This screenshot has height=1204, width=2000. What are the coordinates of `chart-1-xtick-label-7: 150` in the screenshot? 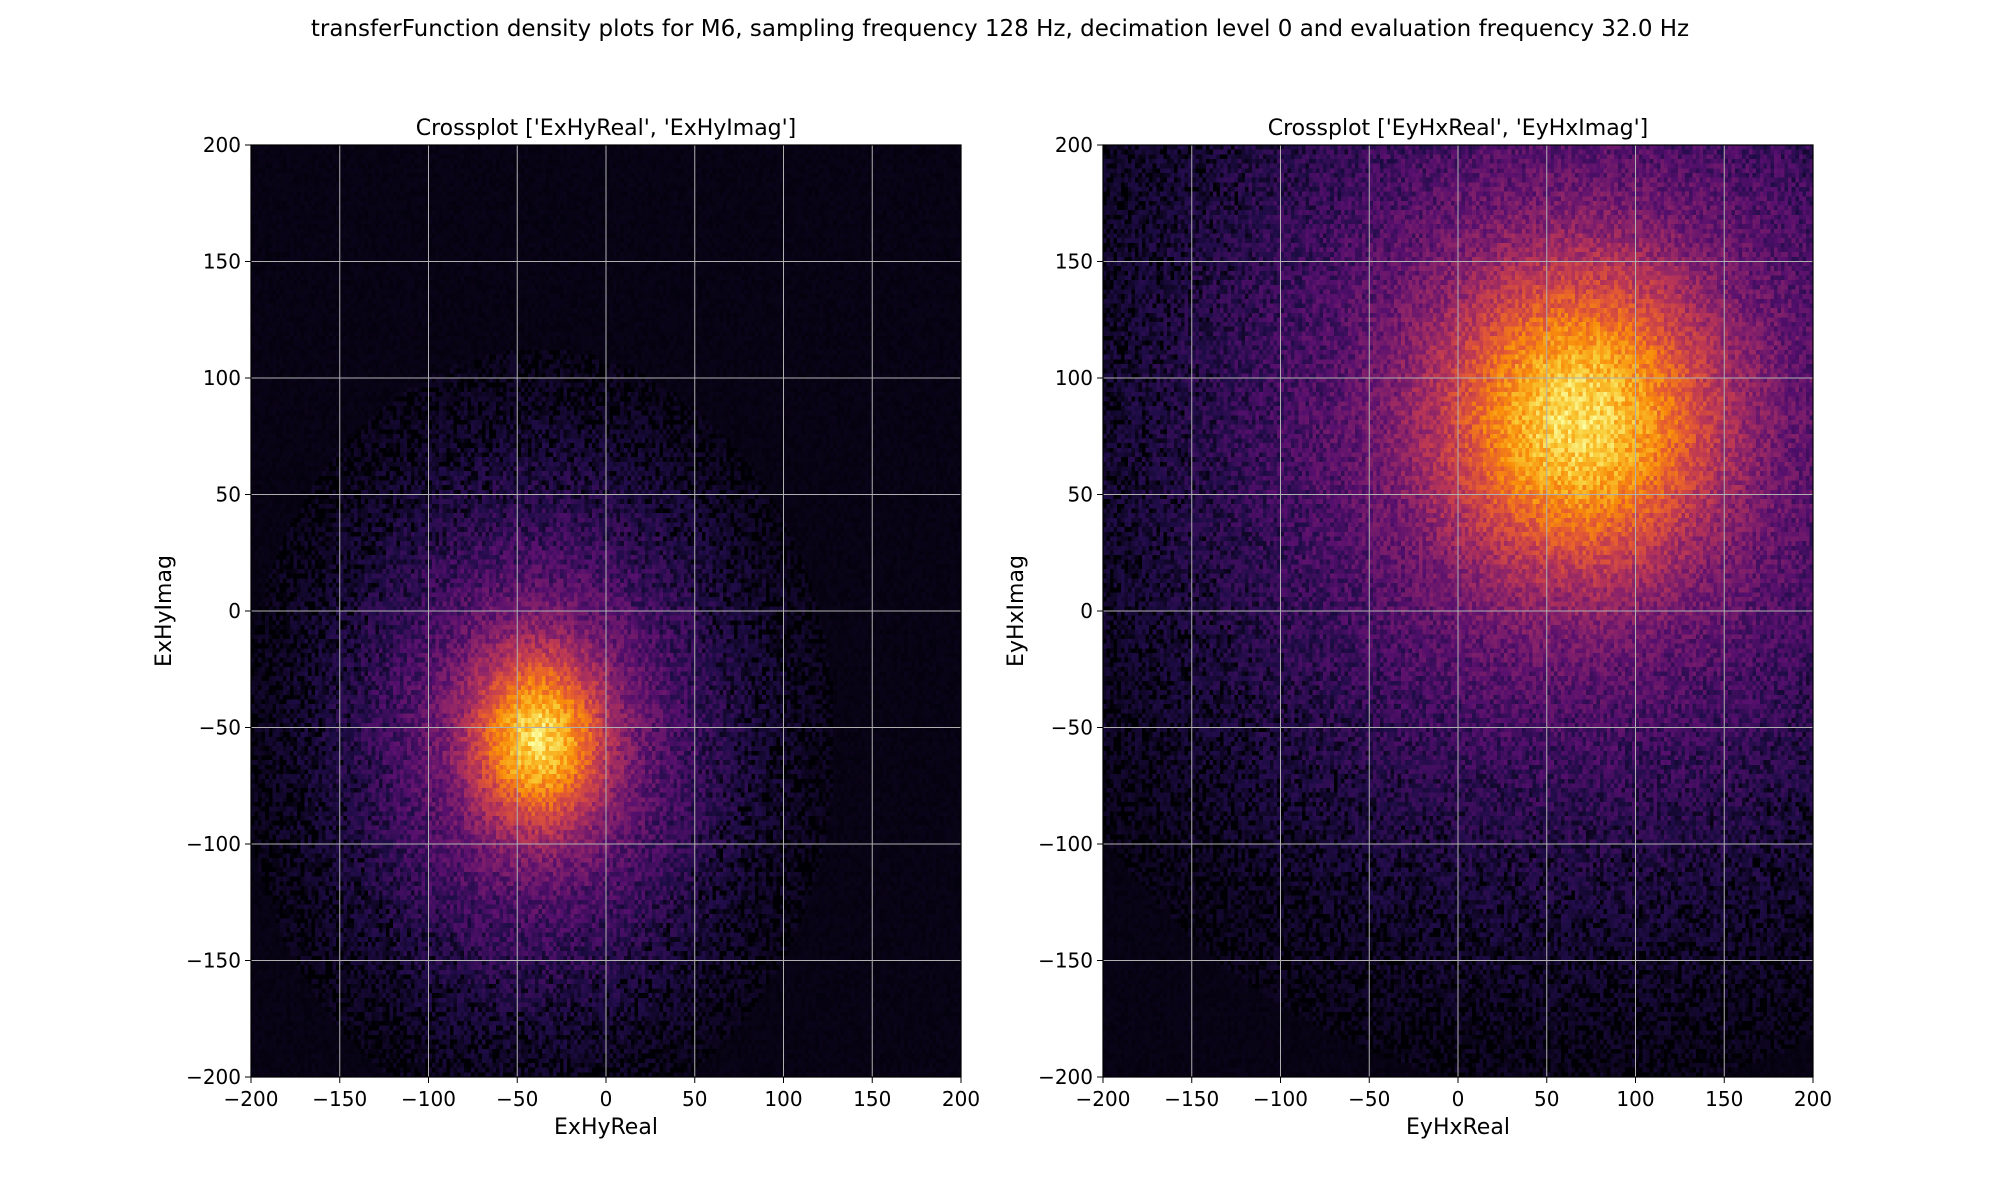 It's located at (872, 1099).